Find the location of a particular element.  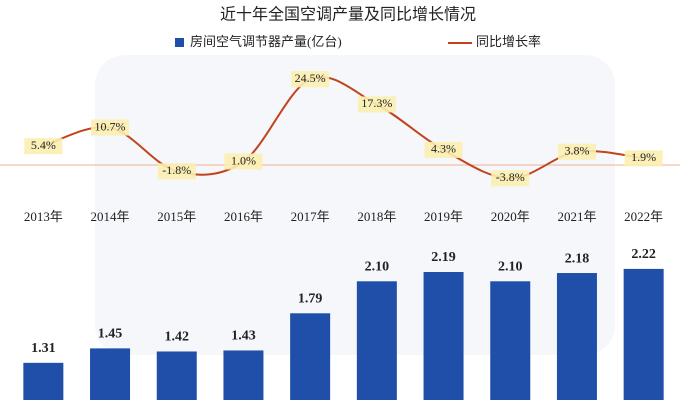

line-value-label: 1.9% is located at coordinates (643, 157).